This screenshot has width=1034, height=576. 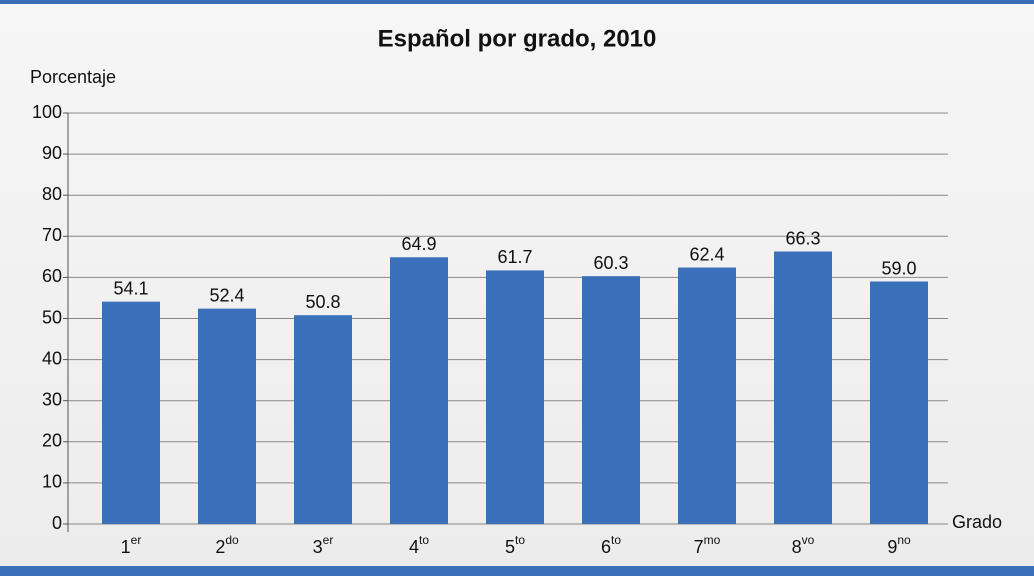 I want to click on x-tick-label: 4to, so click(x=419, y=545).